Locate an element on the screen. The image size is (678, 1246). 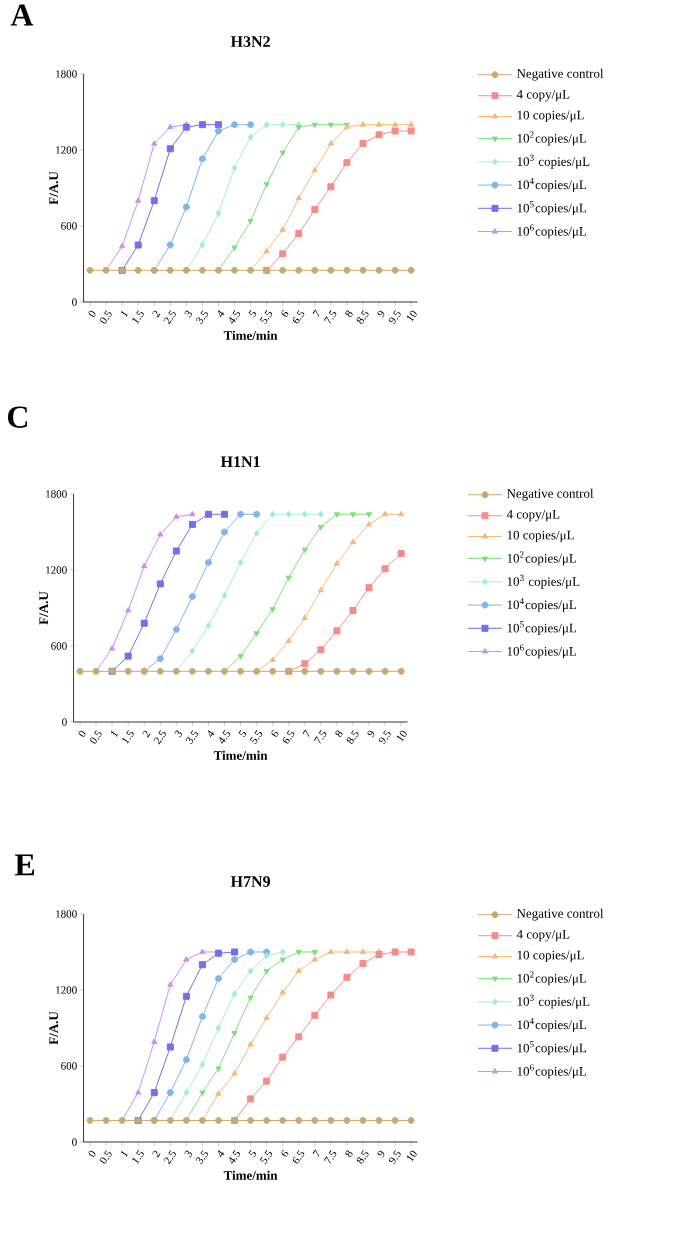
text: C is located at coordinates (17, 417).